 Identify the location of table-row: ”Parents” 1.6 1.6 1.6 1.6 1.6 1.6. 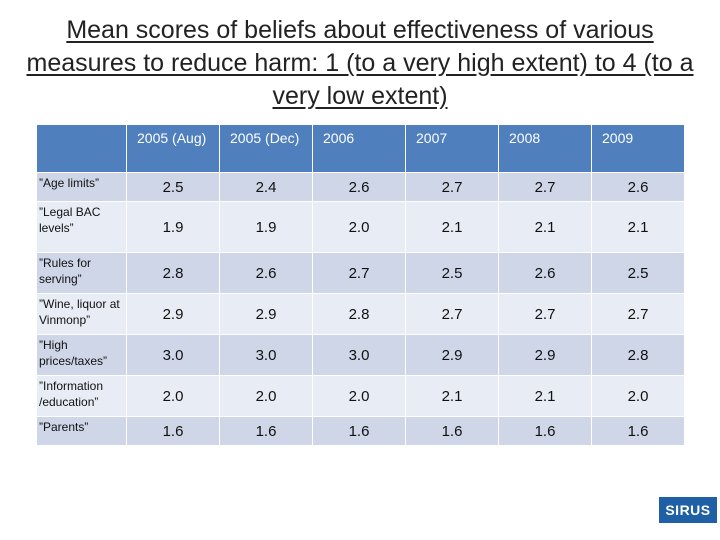
(360, 431).